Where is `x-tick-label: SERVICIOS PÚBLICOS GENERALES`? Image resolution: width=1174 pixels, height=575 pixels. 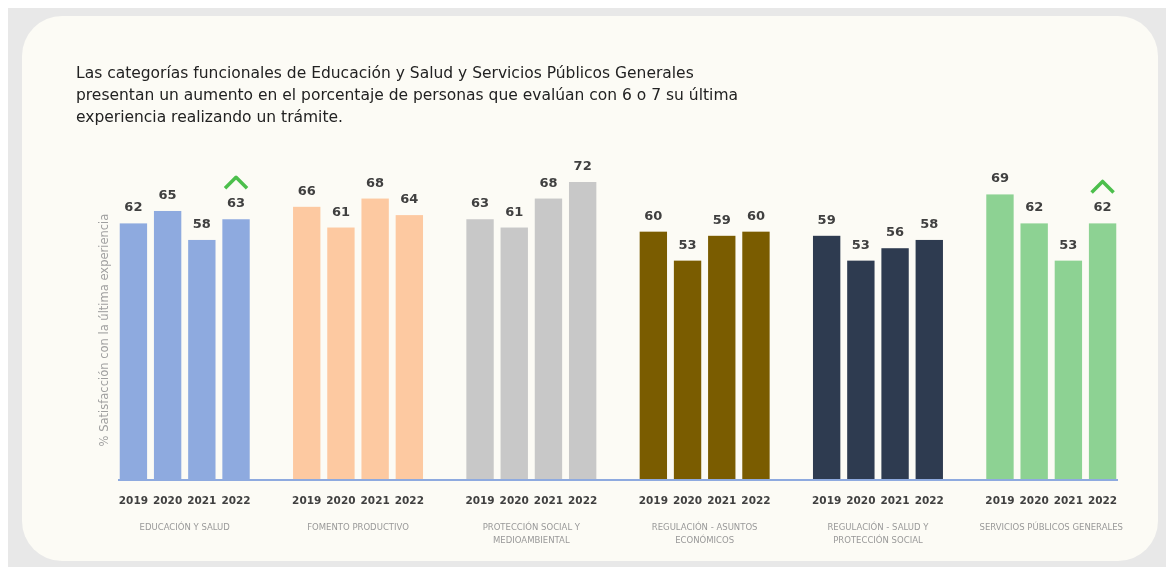 x-tick-label: SERVICIOS PÚBLICOS GENERALES is located at coordinates (1051, 526).